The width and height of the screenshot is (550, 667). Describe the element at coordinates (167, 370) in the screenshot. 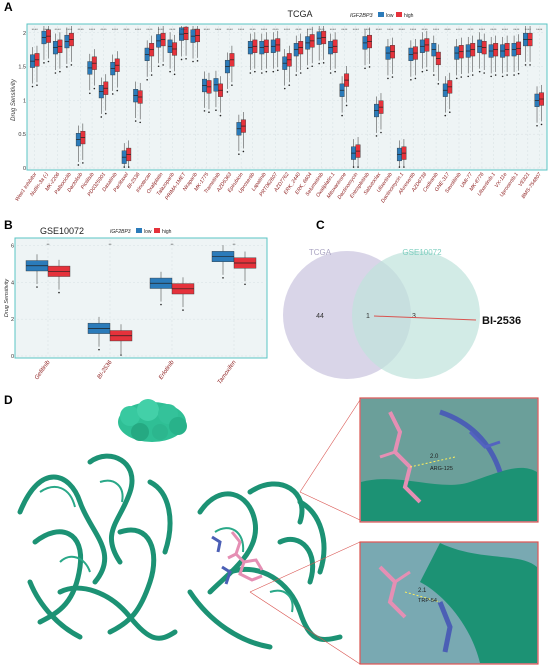

I see `x-tick-label: Erlotinib` at that location.